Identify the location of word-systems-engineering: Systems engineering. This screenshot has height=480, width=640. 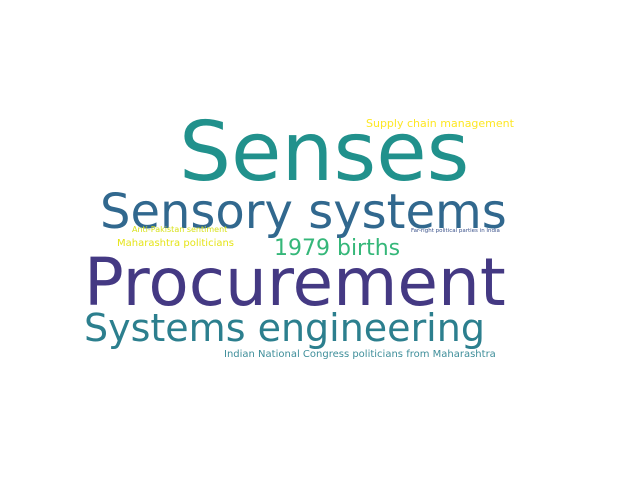
(284, 328).